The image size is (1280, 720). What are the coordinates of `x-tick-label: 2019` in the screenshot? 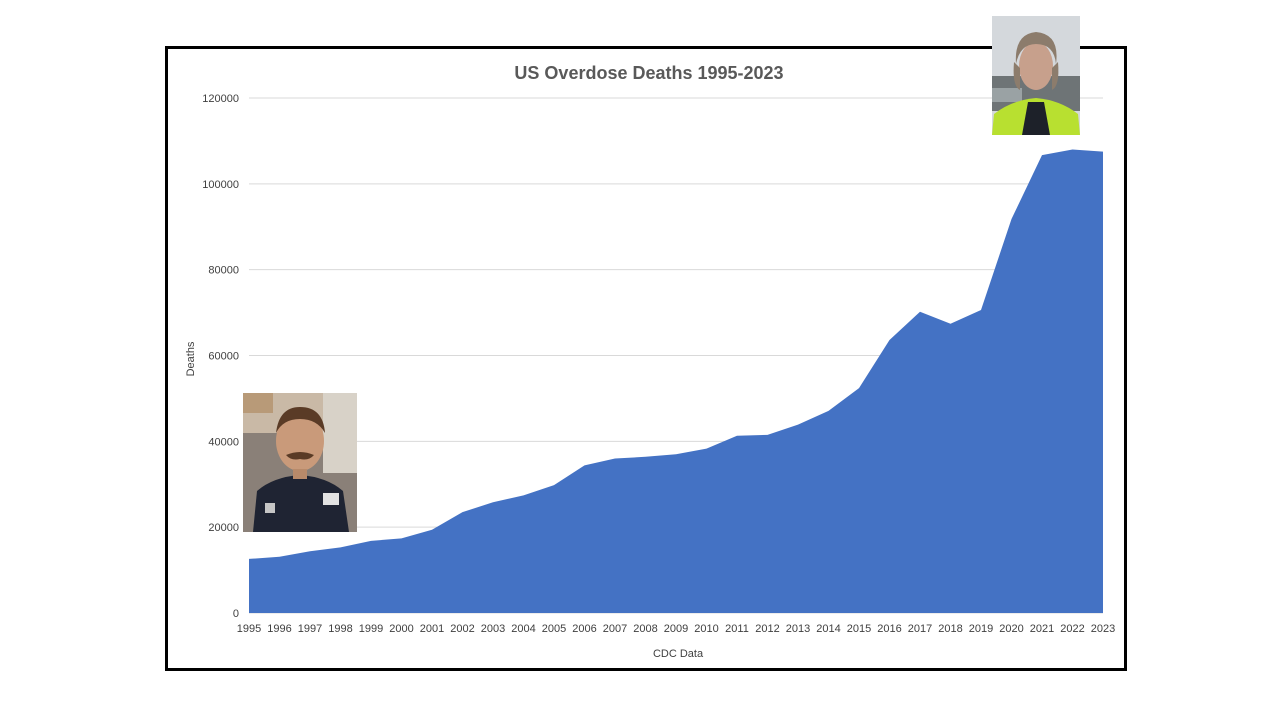 It's located at (981, 629).